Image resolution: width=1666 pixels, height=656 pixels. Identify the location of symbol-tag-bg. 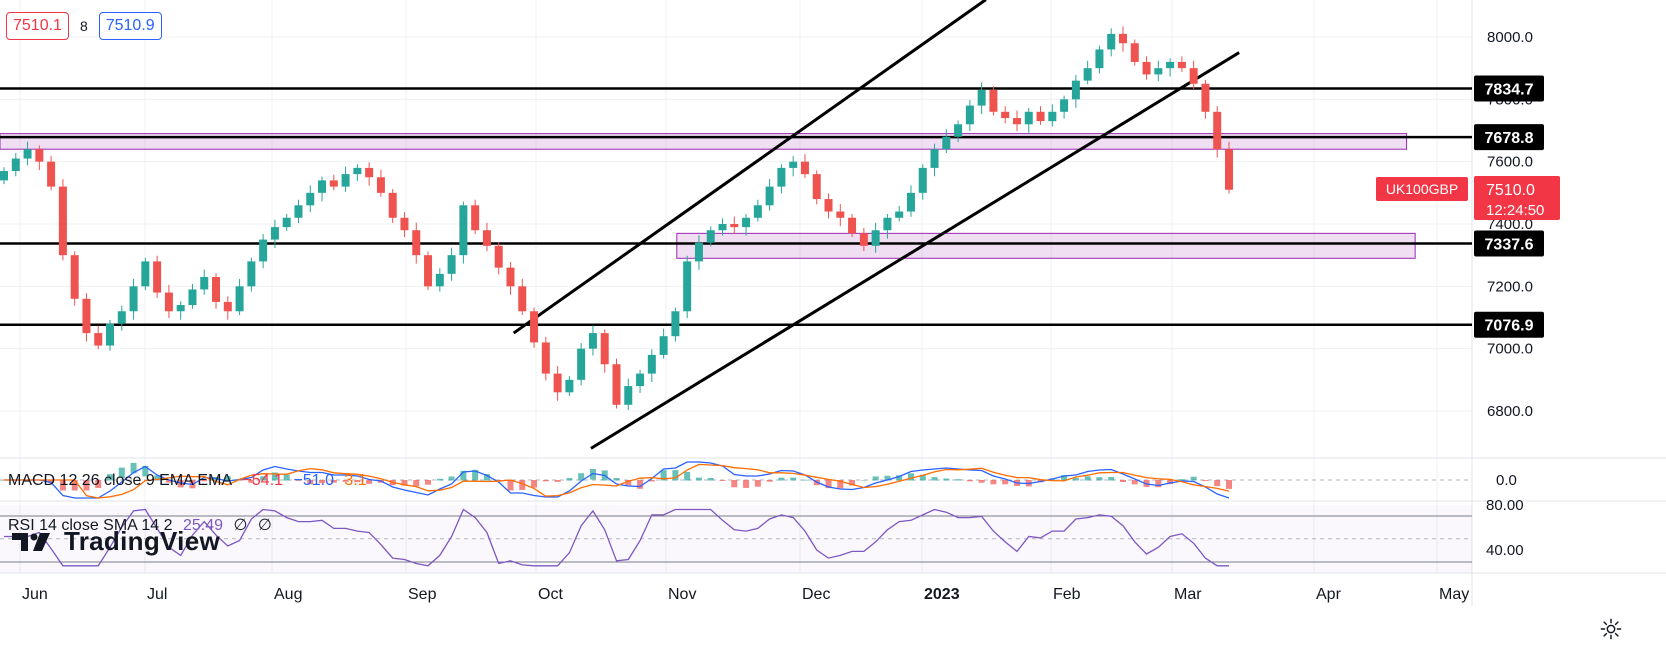
(1422, 189).